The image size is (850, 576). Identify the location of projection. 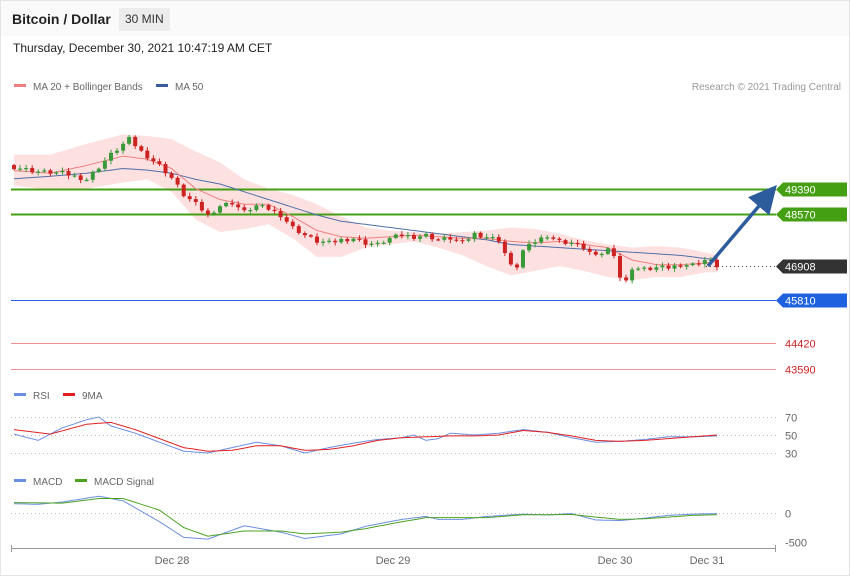
(741, 226).